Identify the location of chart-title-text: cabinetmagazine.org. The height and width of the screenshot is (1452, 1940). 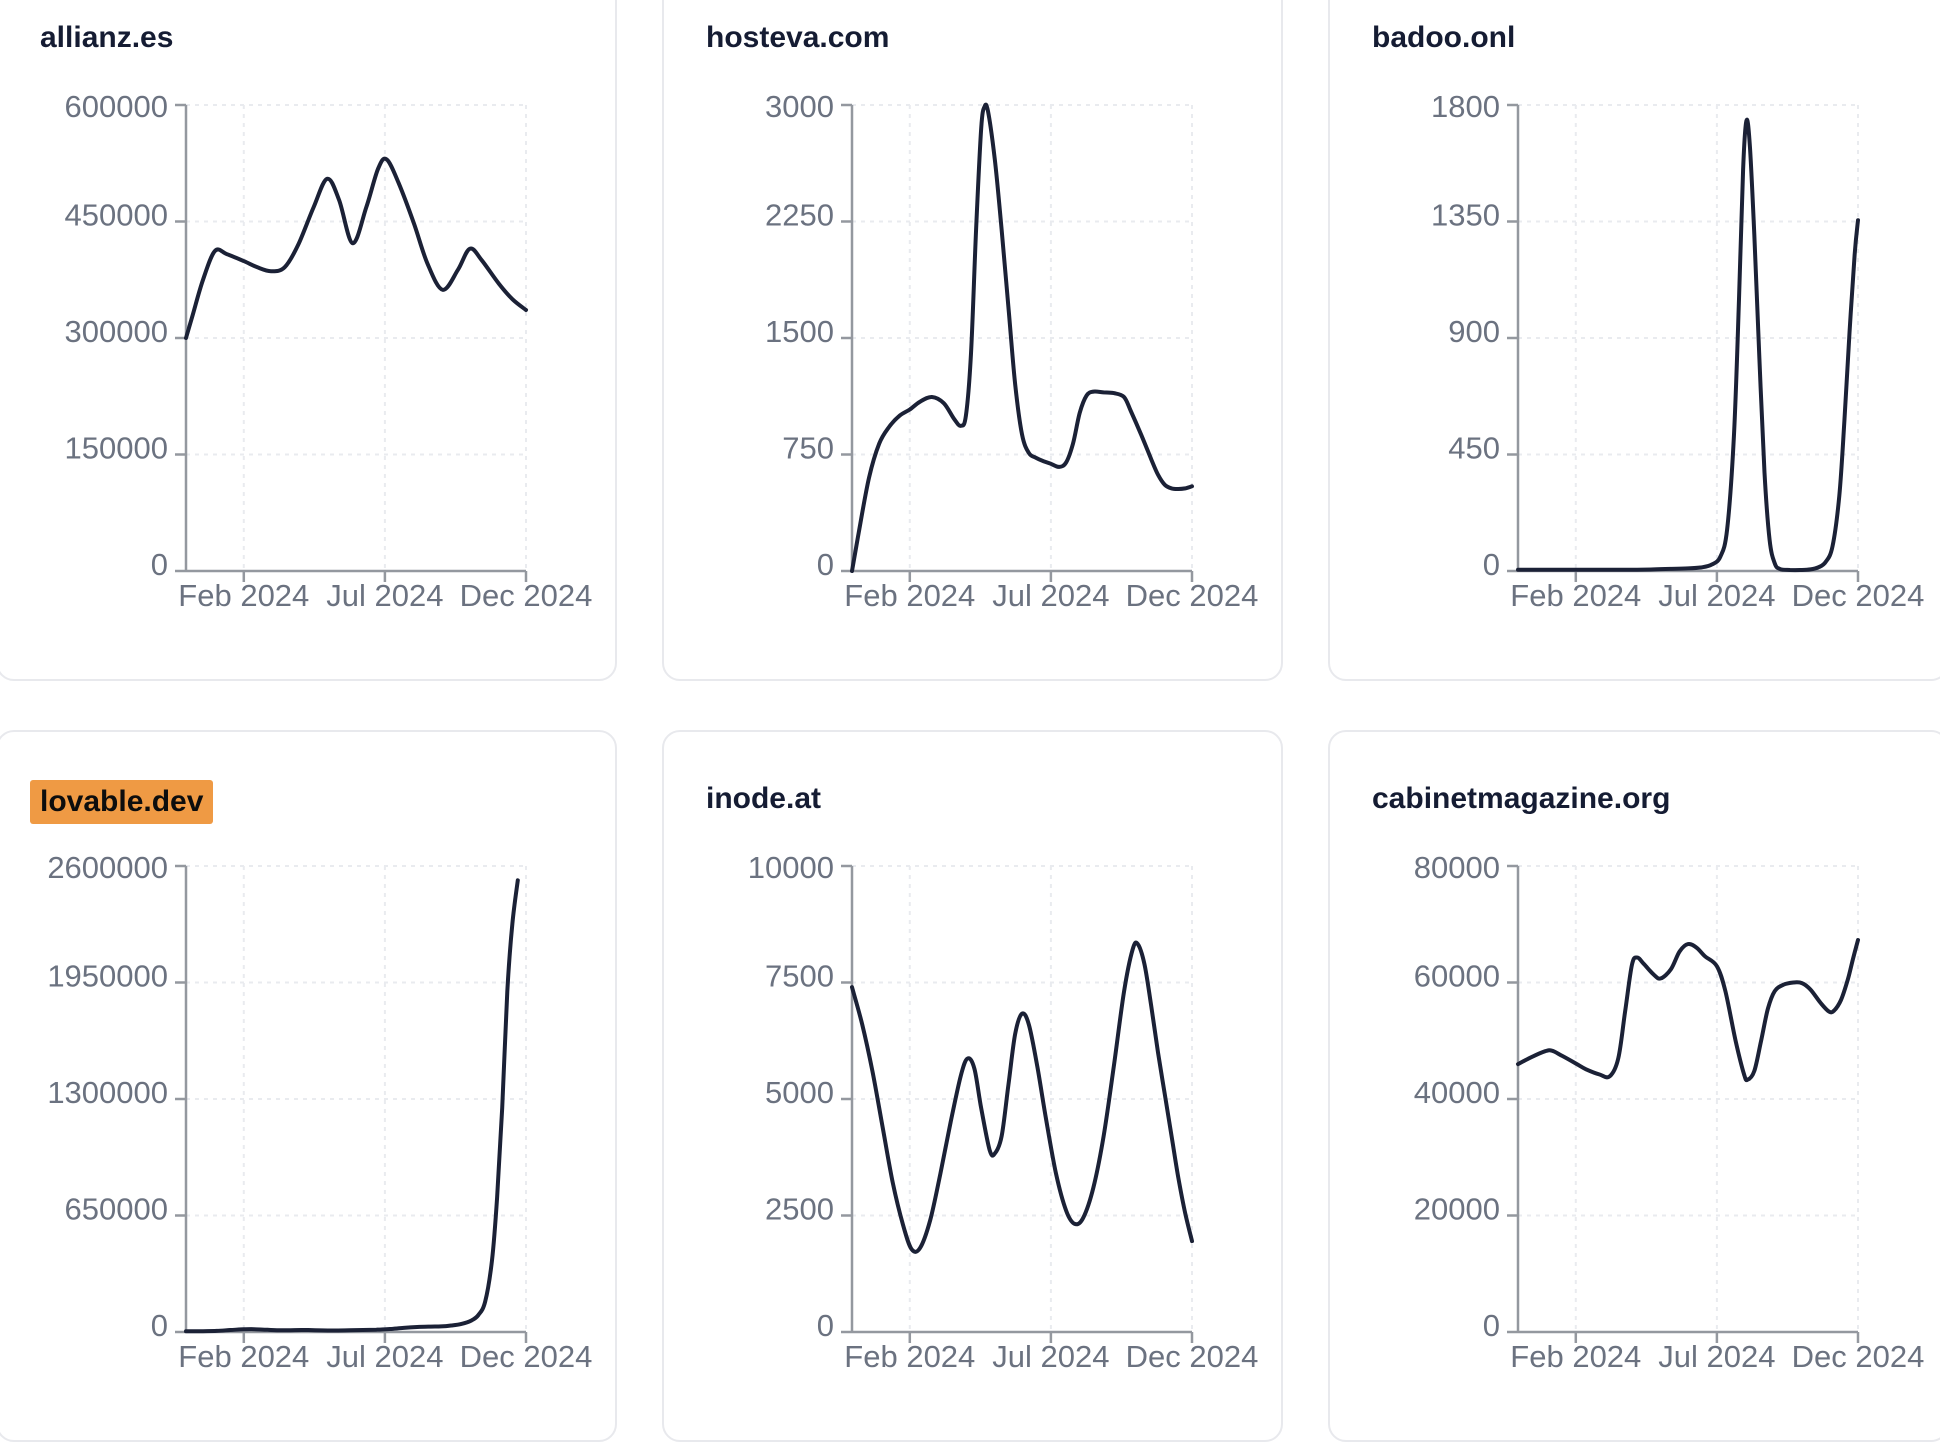
(1521, 798).